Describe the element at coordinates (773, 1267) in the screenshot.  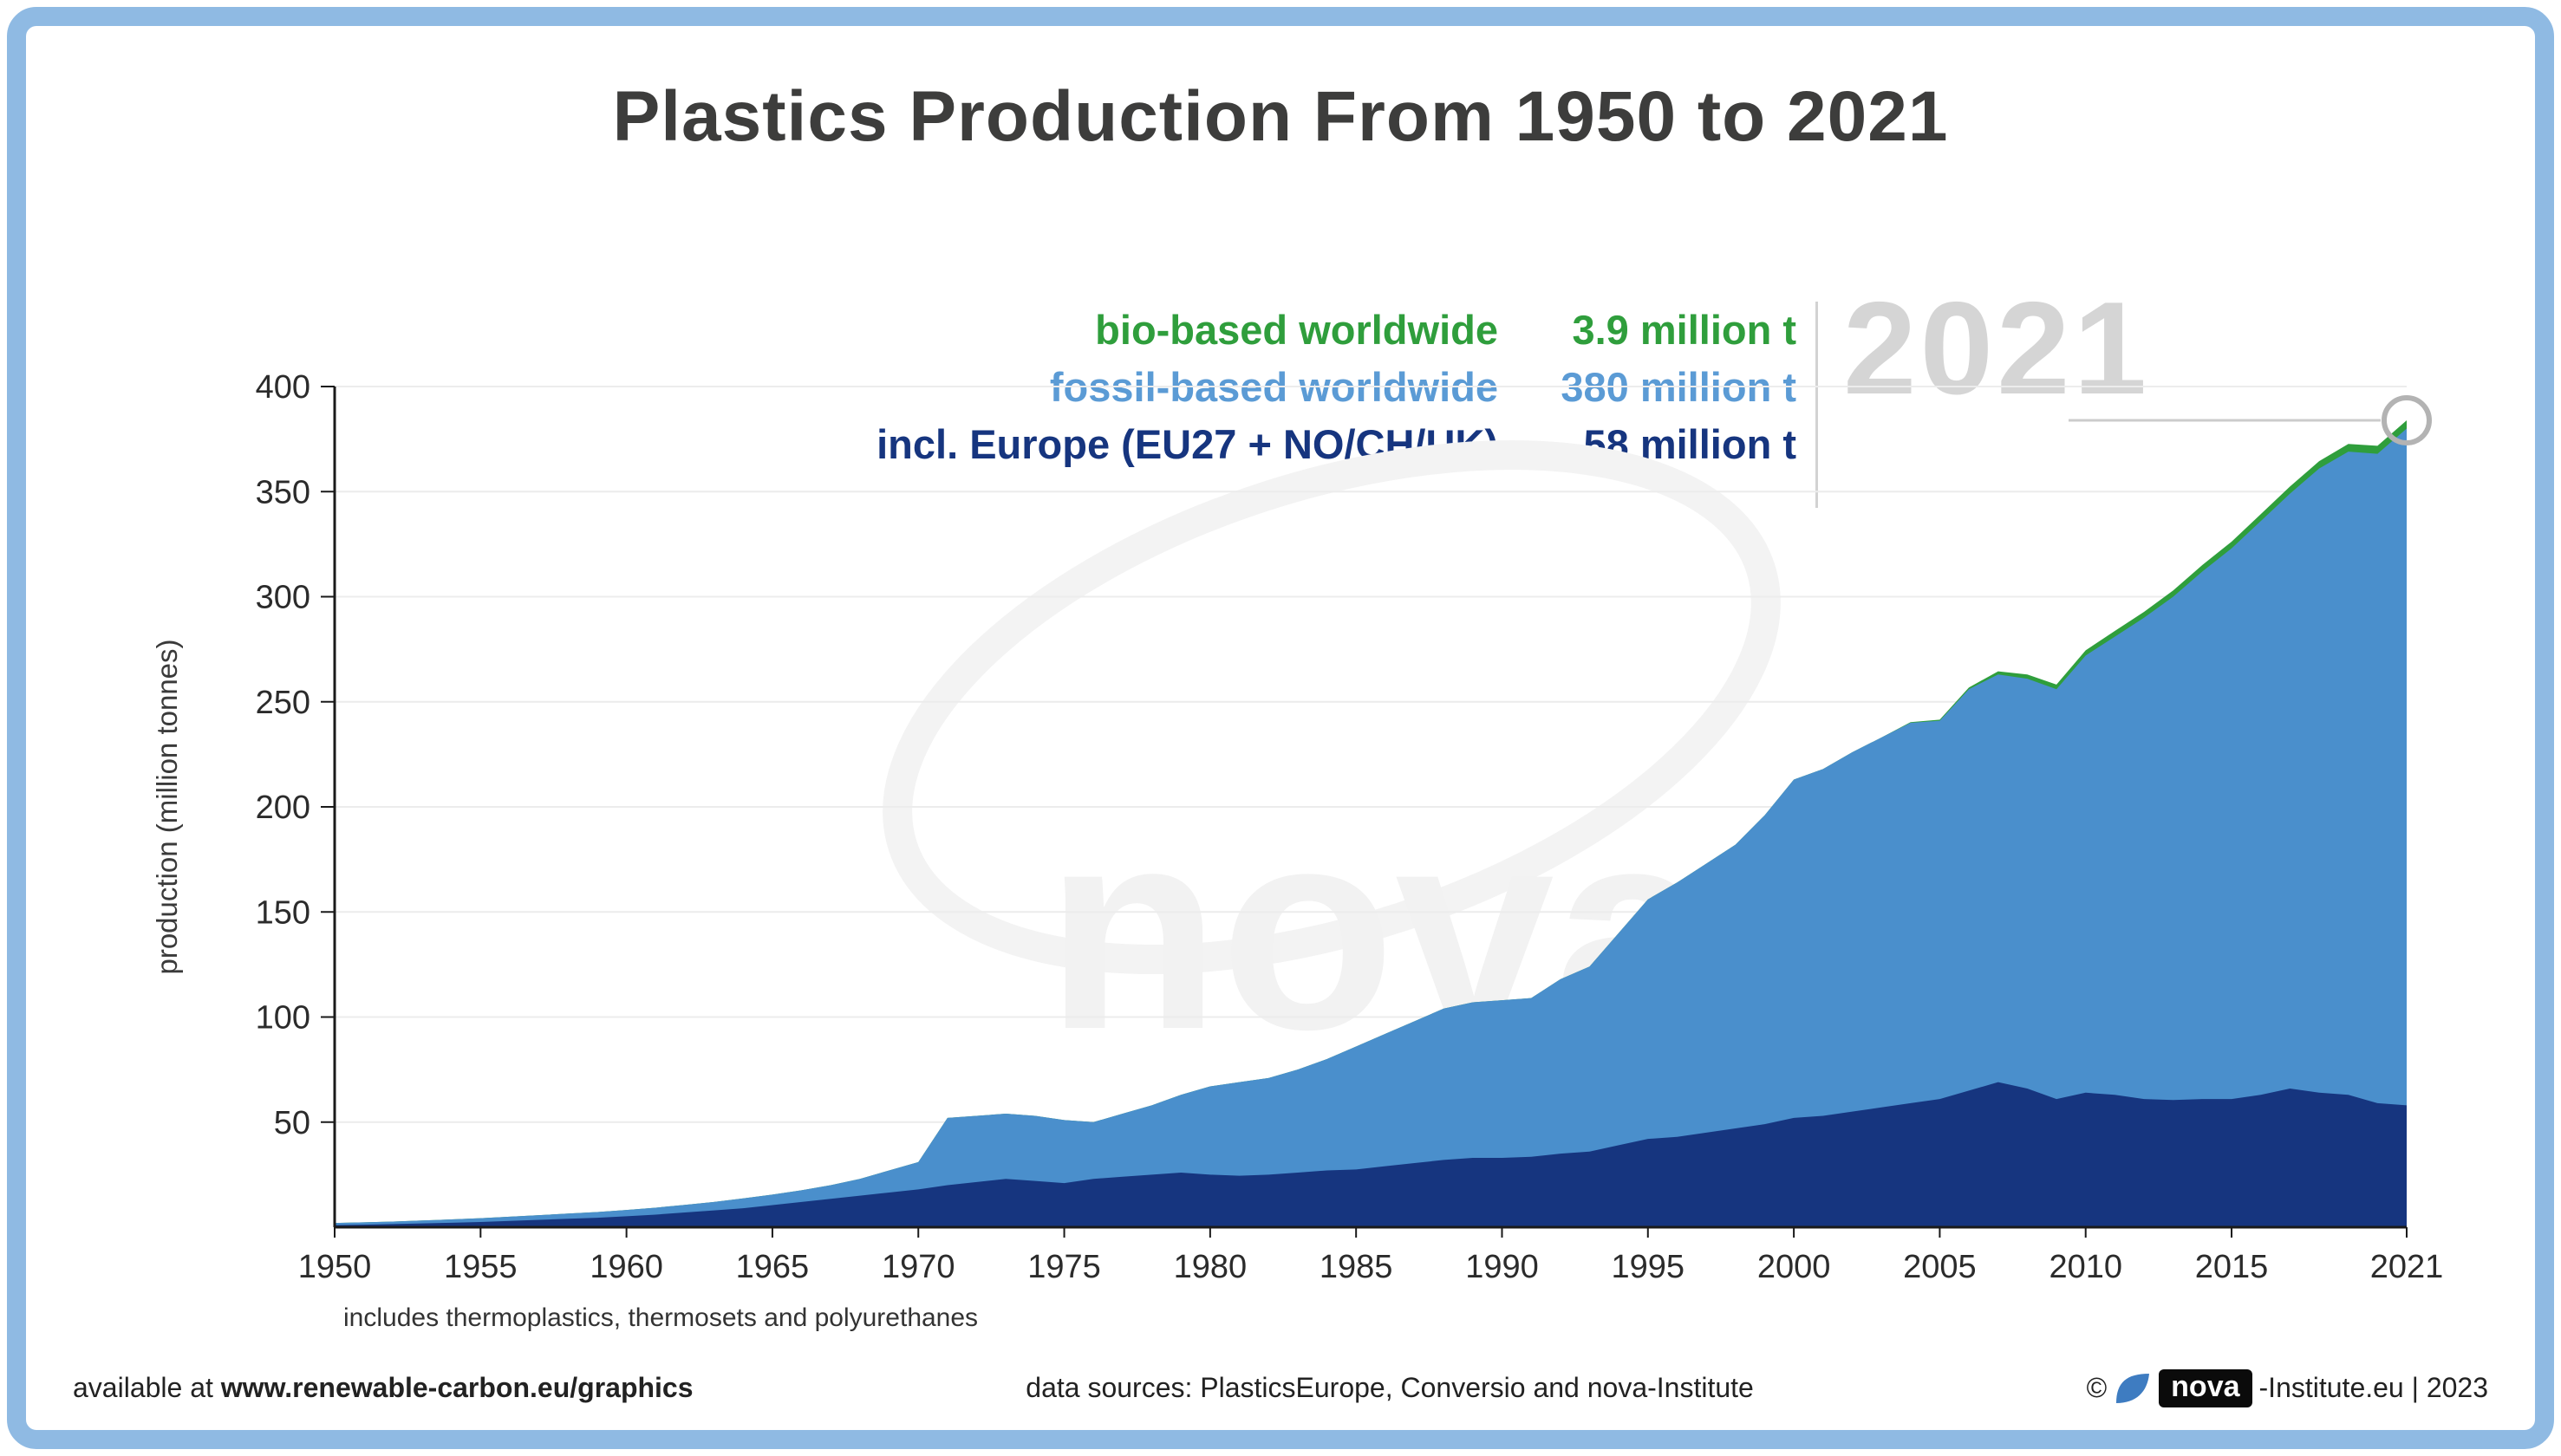
I see `x-tick-label: 1965` at that location.